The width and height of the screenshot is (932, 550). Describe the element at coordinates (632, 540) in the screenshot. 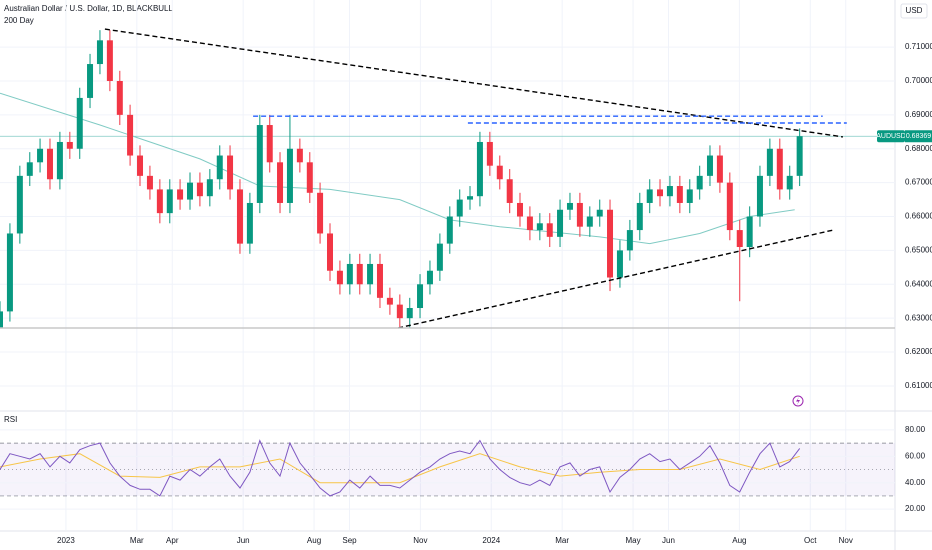

I see `x-tick-label: May` at that location.